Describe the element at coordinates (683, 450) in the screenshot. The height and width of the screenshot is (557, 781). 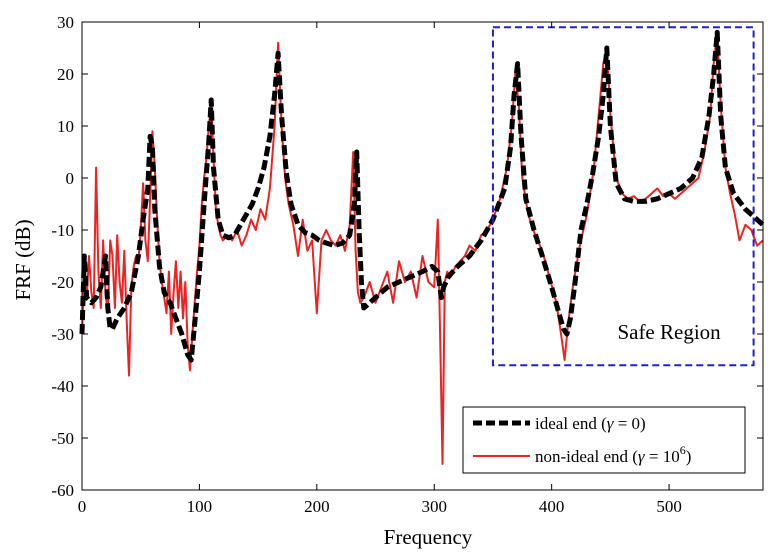
I see `legend-nonideal-sup: 6` at that location.